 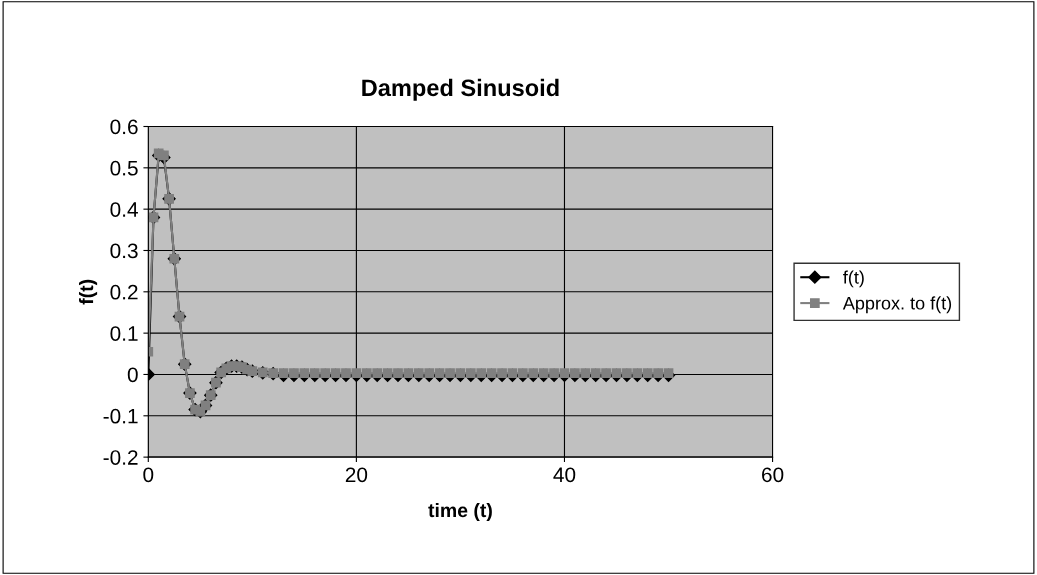 What do you see at coordinates (148, 475) in the screenshot?
I see `x-tick-label: 0` at bounding box center [148, 475].